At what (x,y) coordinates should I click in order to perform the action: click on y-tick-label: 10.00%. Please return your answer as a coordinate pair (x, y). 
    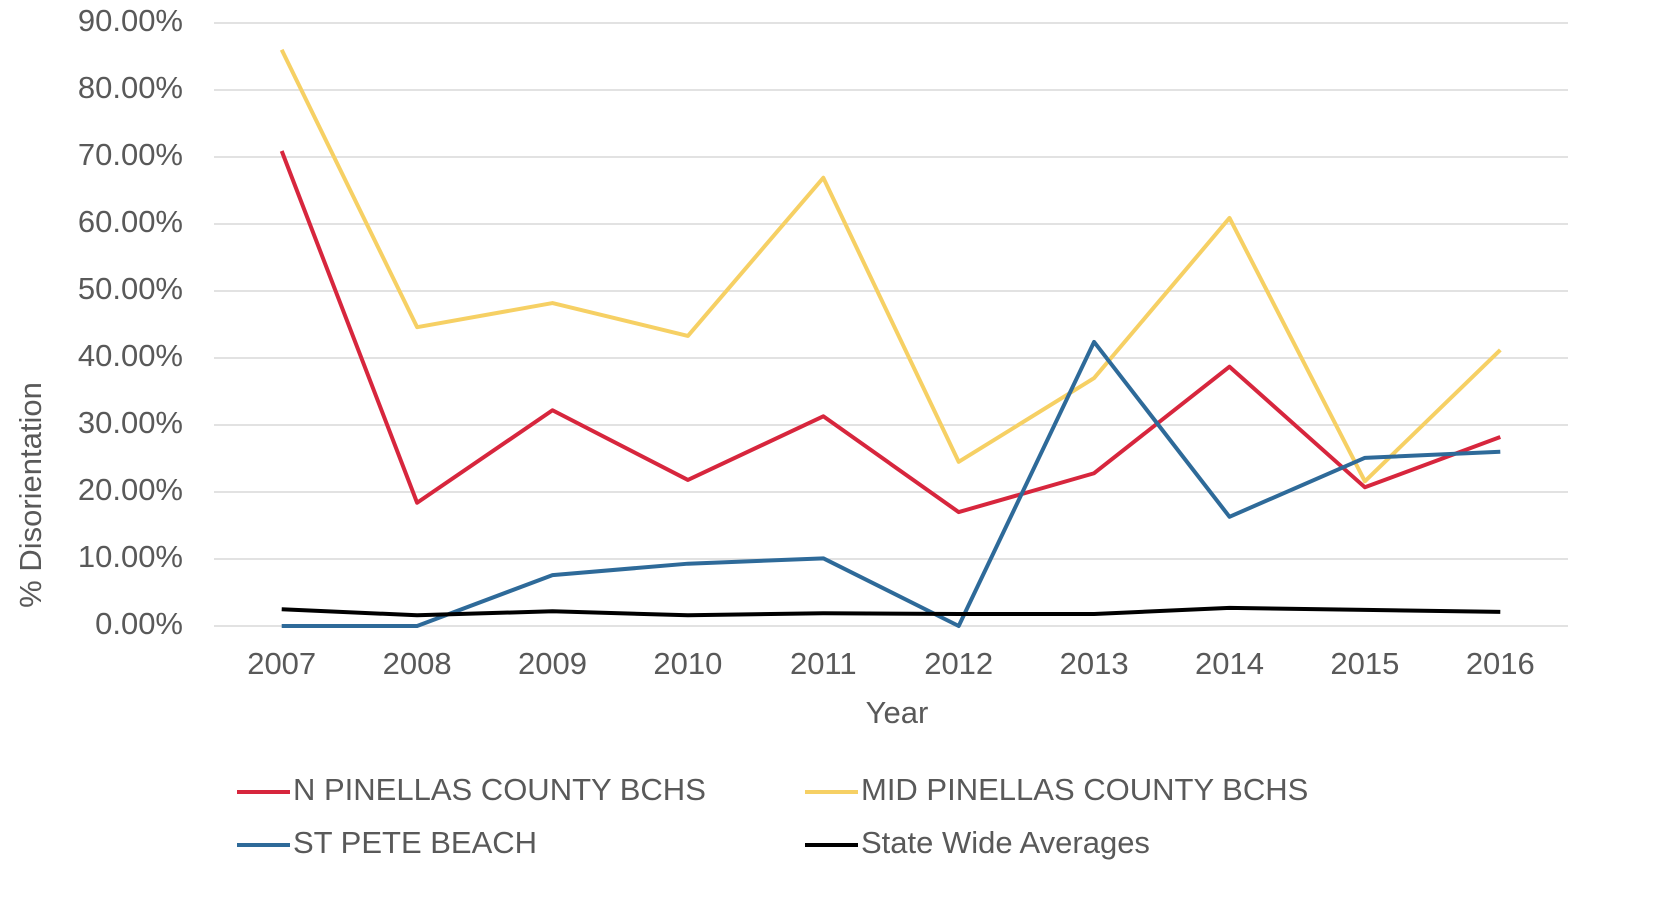
    Looking at the image, I should click on (130, 556).